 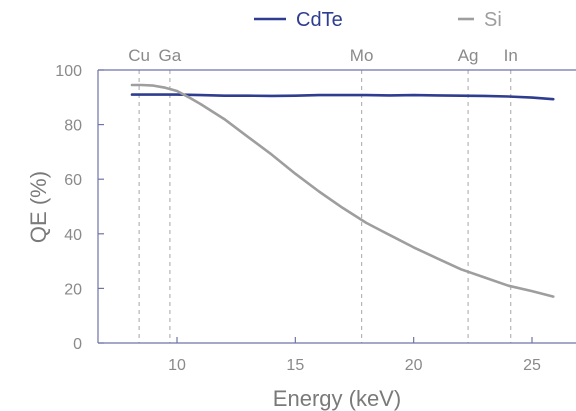 What do you see at coordinates (68, 71) in the screenshot?
I see `y-tick-label: 100` at bounding box center [68, 71].